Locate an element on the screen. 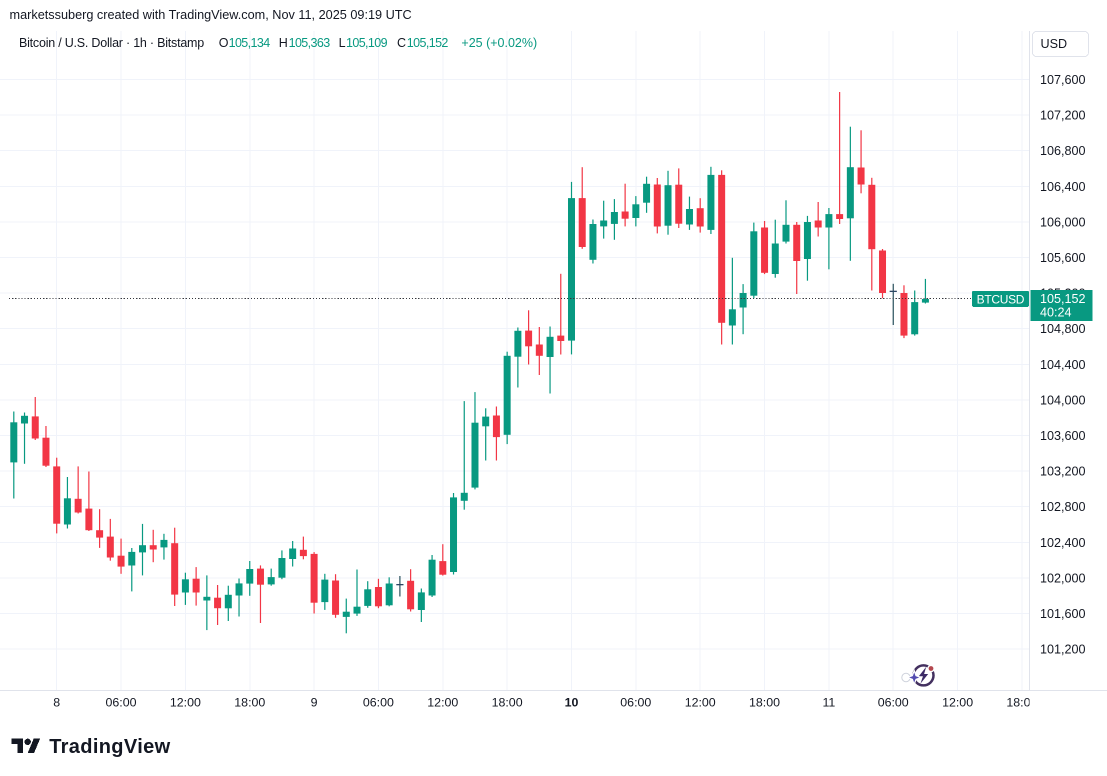 Image resolution: width=1107 pixels, height=776 pixels. svg-text: 107,600 is located at coordinates (1063, 80).